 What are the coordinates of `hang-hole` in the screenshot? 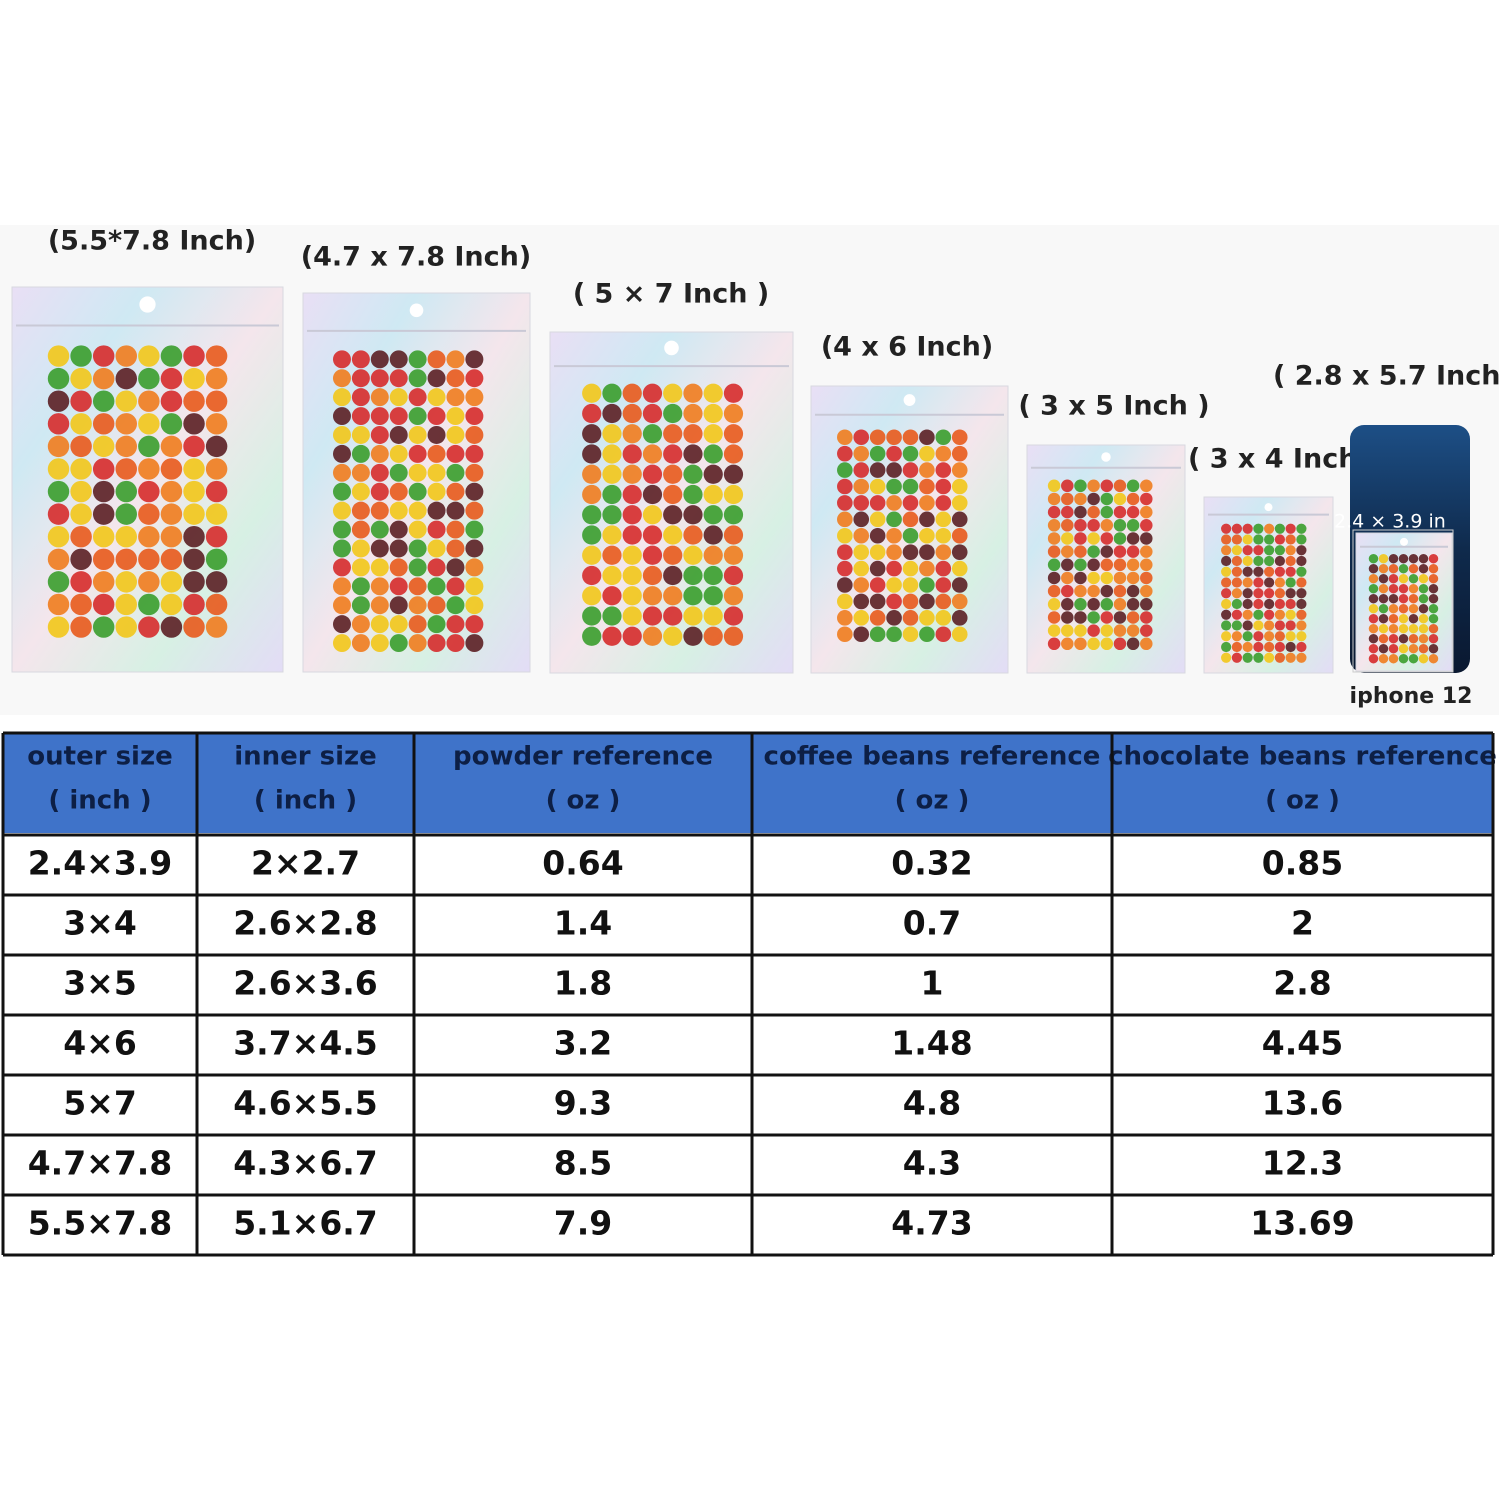 It's located at (1404, 541).